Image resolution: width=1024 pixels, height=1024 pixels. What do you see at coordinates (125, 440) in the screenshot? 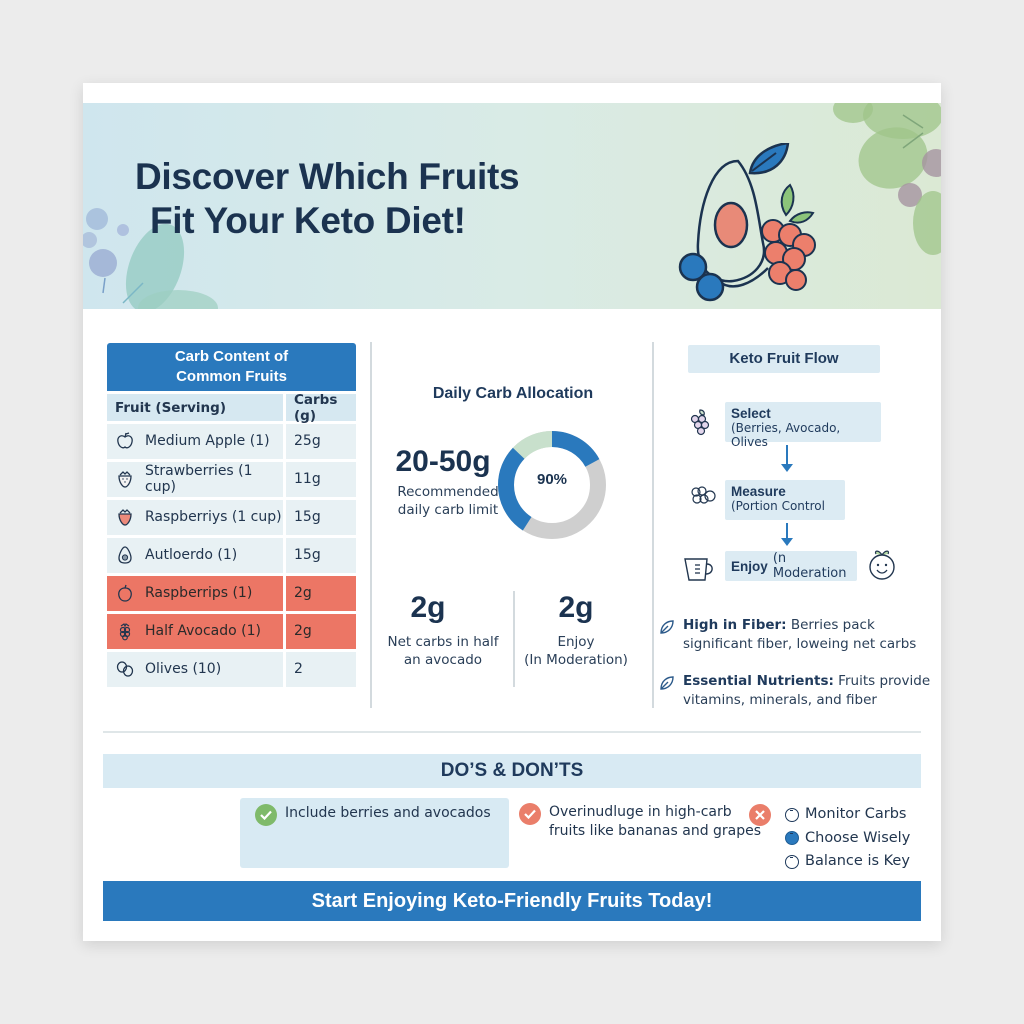
I see `apple-icon` at bounding box center [125, 440].